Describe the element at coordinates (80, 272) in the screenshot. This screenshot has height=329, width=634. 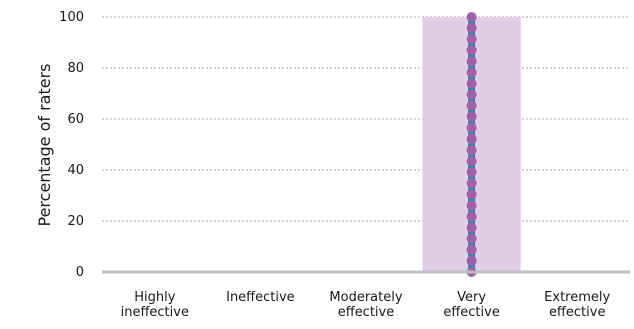
I see `y-tick-label: 0` at that location.